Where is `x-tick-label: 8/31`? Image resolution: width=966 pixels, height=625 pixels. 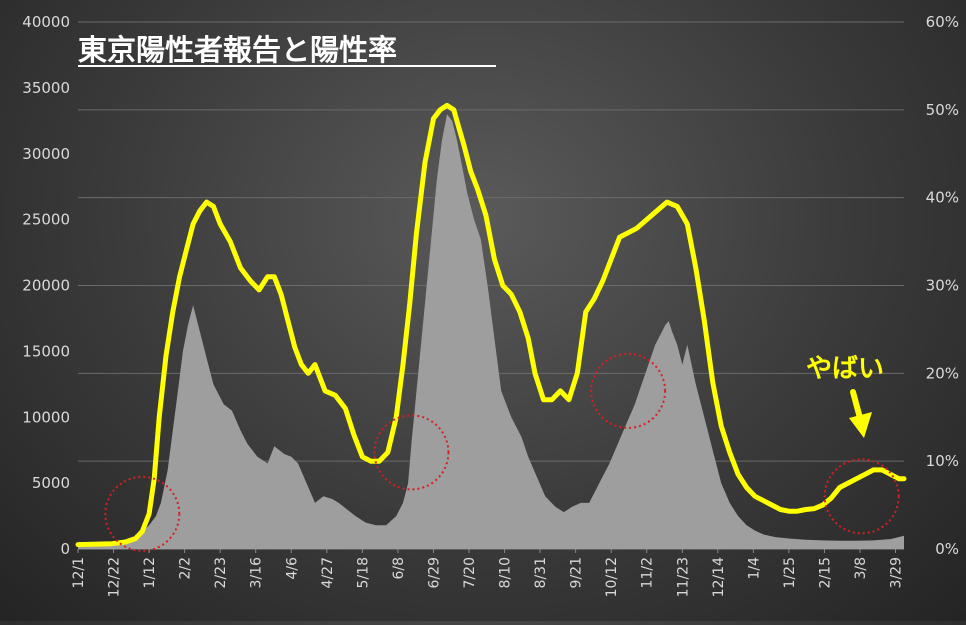
x-tick-label: 8/31 is located at coordinates (541, 572).